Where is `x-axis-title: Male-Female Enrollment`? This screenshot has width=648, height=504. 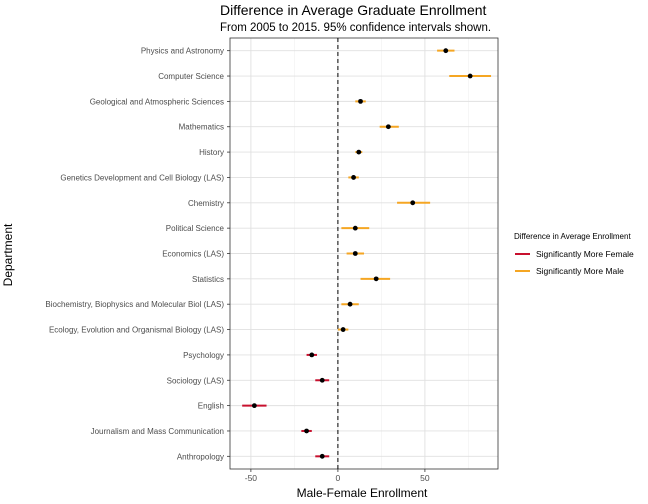 x-axis-title: Male-Female Enrollment is located at coordinates (362, 493).